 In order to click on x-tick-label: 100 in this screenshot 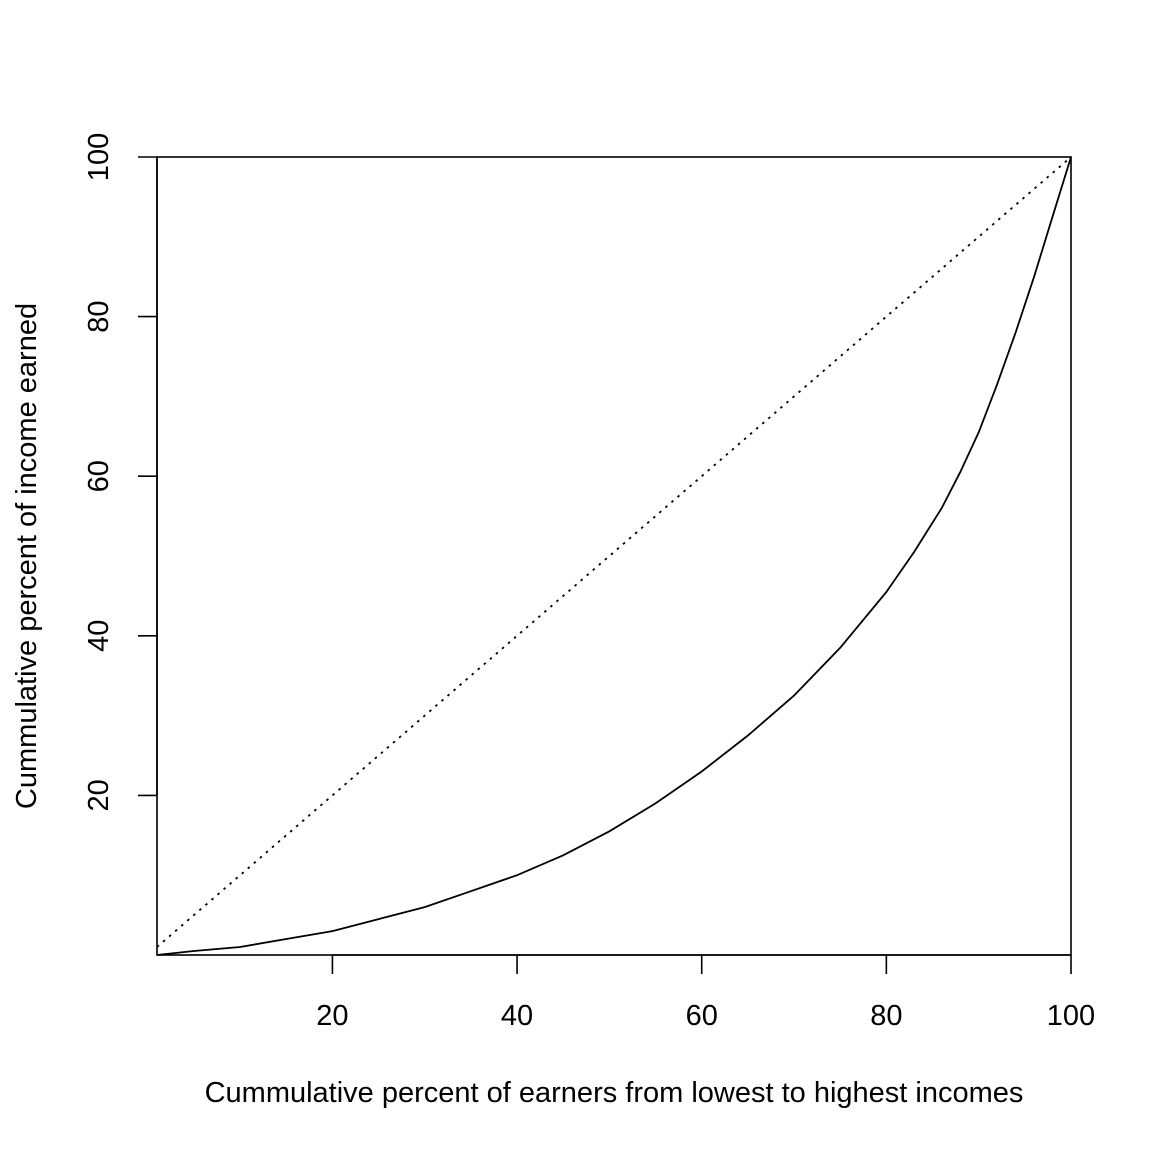, I will do `click(1071, 1016)`.